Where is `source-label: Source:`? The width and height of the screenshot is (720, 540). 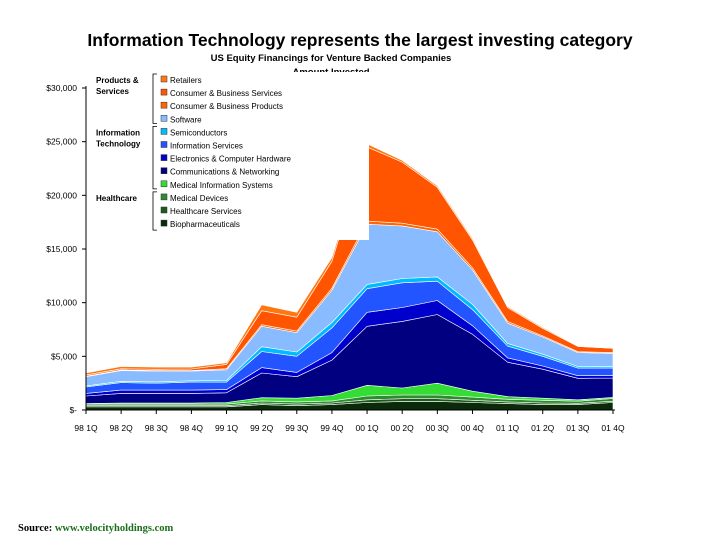
source-label: Source: is located at coordinates (35, 528).